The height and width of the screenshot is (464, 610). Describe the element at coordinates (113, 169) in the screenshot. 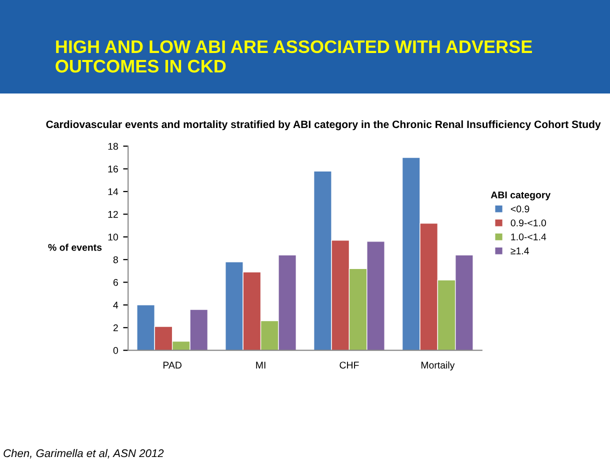

I see `y-tick-label: 16` at that location.